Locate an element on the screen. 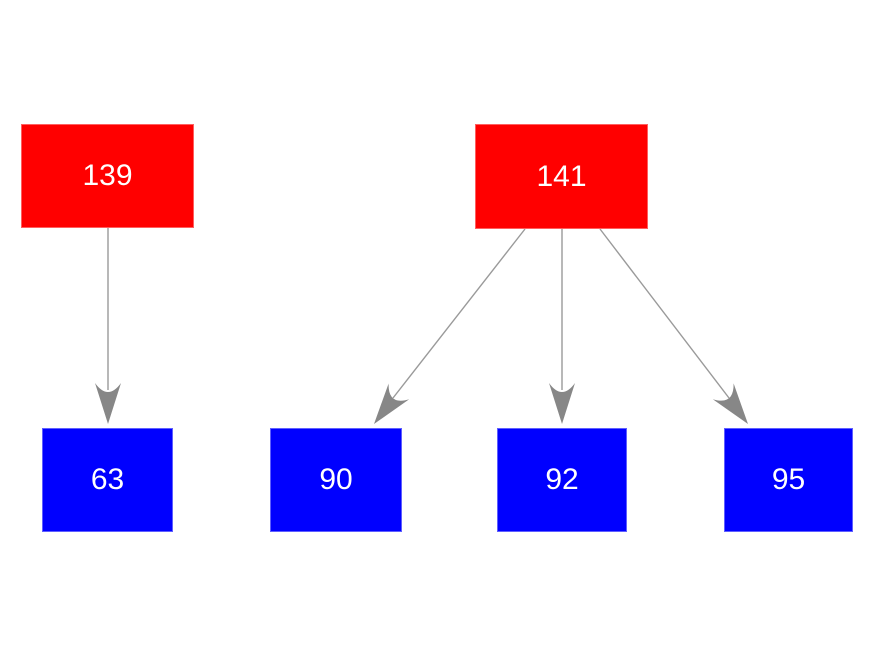  node-label: 92 is located at coordinates (562, 479).